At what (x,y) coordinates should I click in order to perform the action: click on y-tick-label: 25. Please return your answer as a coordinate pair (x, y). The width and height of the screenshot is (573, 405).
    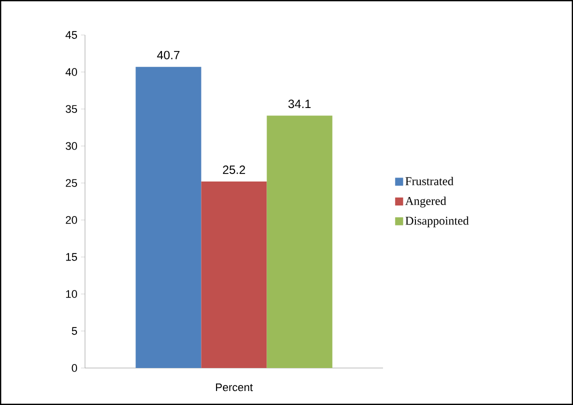
    Looking at the image, I should click on (72, 183).